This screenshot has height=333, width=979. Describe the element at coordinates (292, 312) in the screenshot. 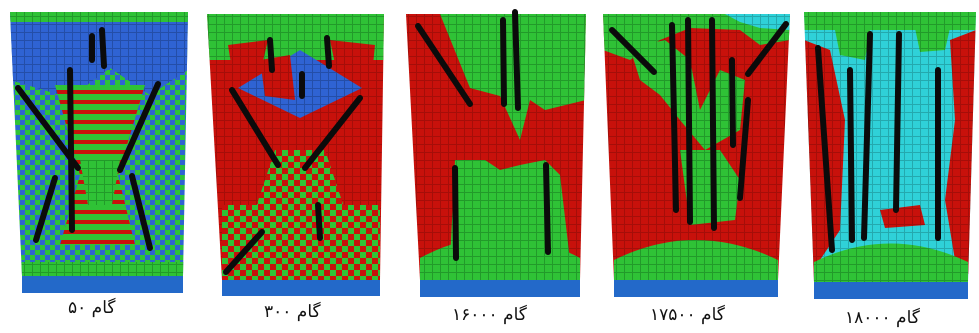

I see `caption-step-300: گام ۳۰۰` at that location.